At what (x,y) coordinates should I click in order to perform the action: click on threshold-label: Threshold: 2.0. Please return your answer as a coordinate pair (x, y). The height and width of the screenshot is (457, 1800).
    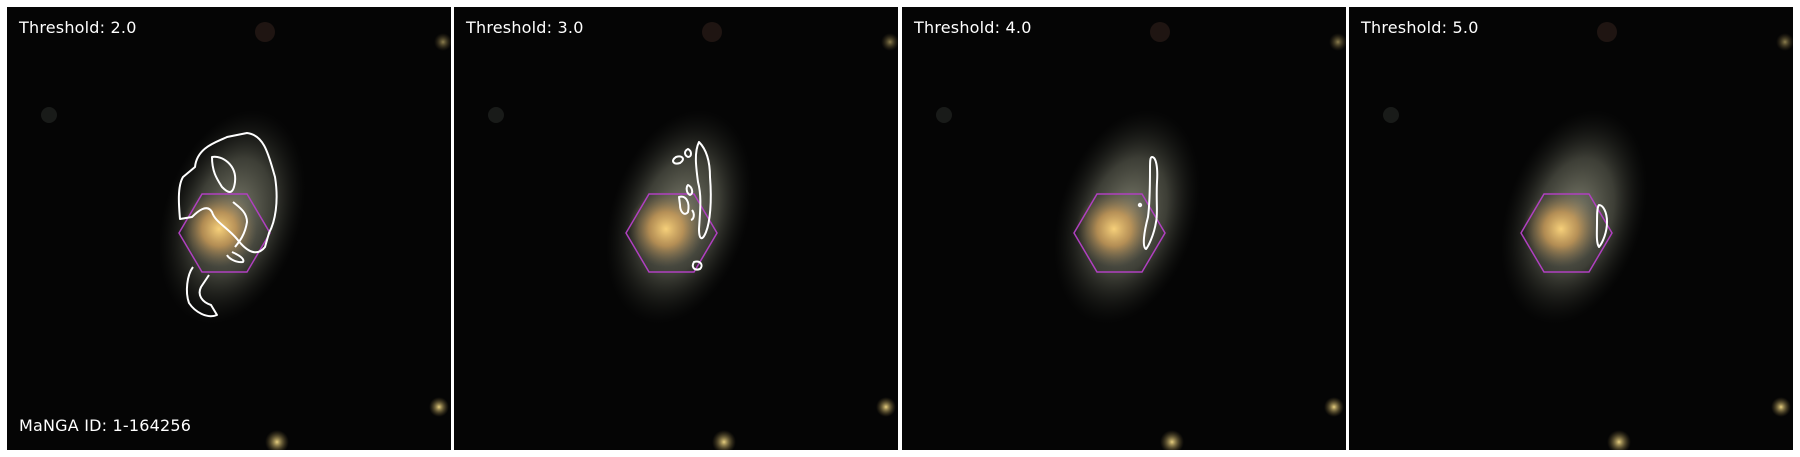
    Looking at the image, I should click on (78, 27).